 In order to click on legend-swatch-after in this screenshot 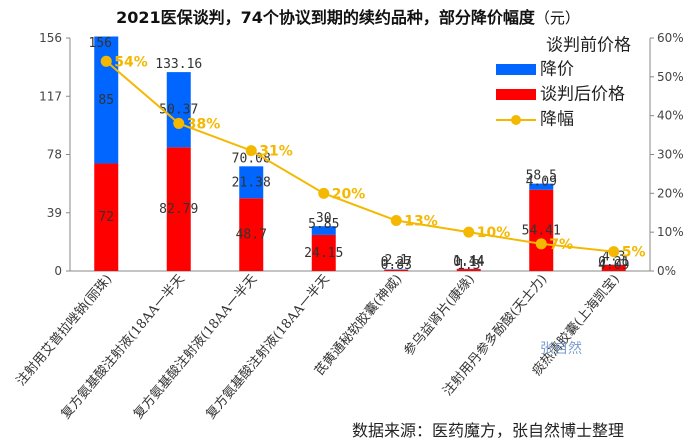, I will do `click(516, 94)`.